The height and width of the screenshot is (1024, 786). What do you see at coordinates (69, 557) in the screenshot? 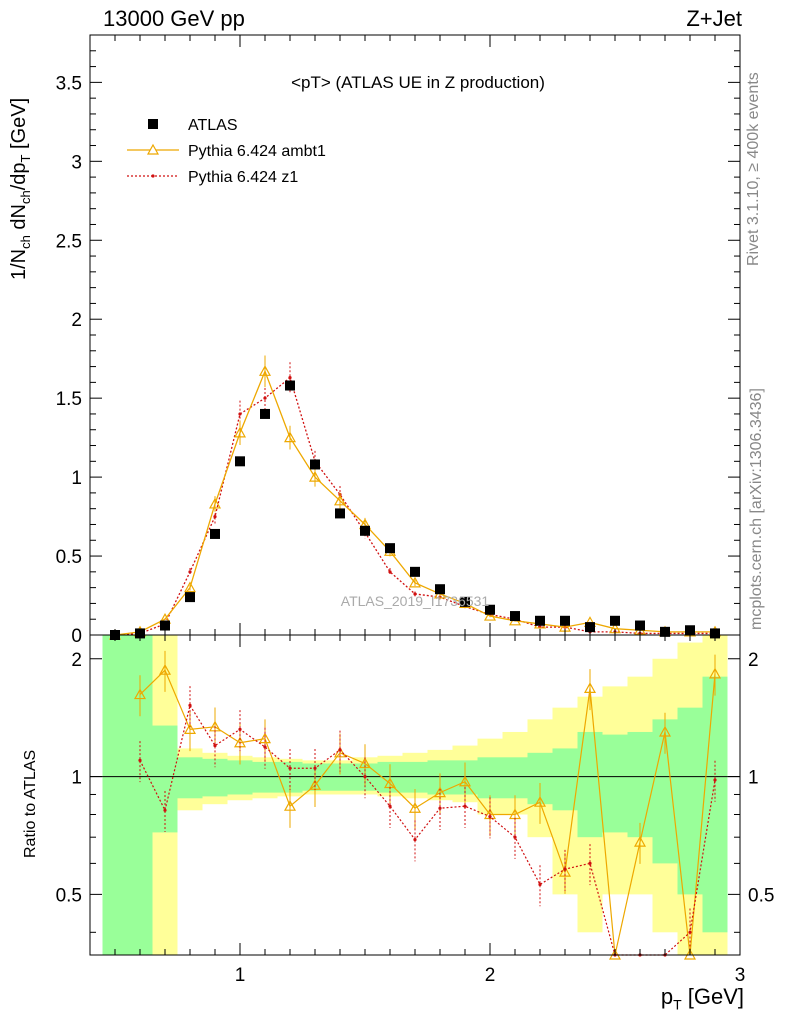
I see `y-tick-label: 0.5` at bounding box center [69, 557].